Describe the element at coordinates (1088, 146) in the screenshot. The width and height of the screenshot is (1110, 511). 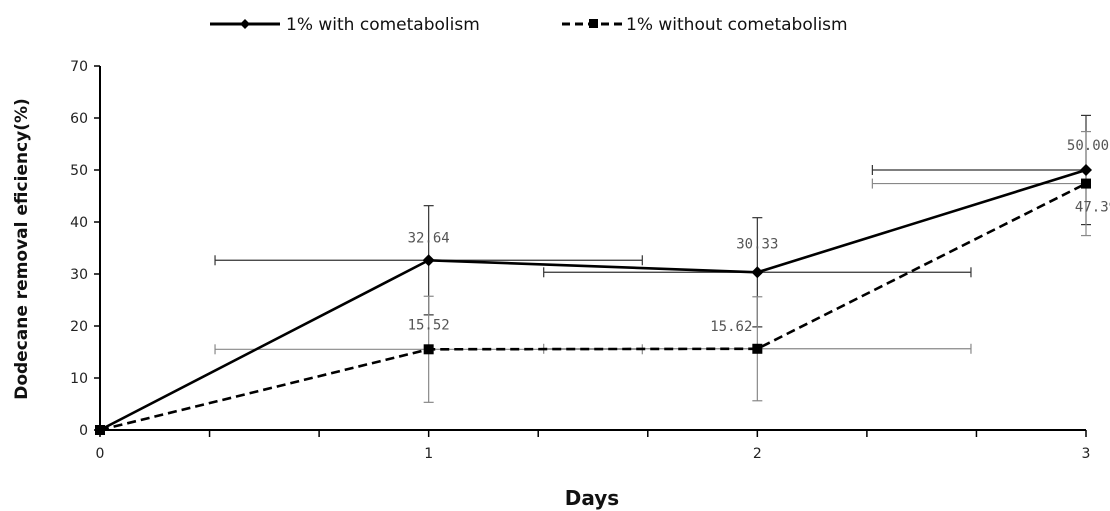
I see `data-label-series-1: 50.00` at that location.